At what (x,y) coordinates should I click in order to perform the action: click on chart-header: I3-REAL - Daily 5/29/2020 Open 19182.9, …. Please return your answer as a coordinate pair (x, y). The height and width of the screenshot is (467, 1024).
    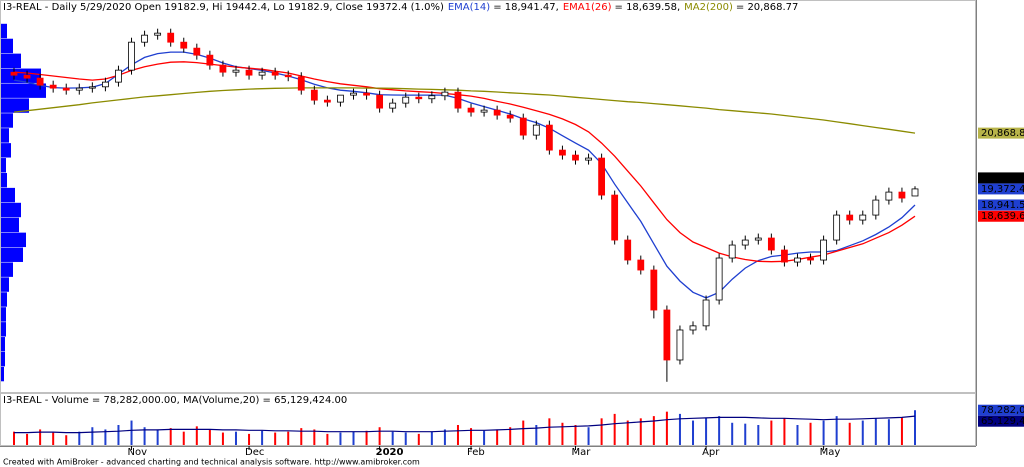
    Looking at the image, I should click on (400, 7).